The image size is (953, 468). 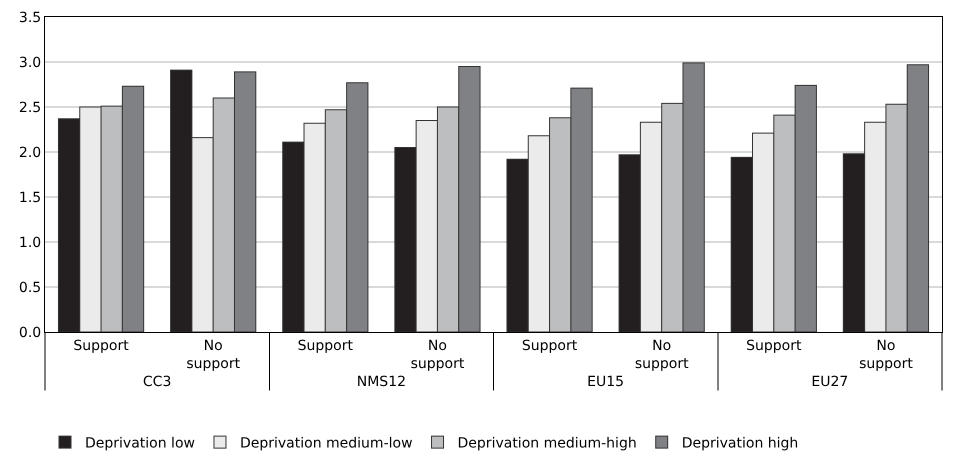 I want to click on legend-label: Deprivation medium-low, so click(x=326, y=444).